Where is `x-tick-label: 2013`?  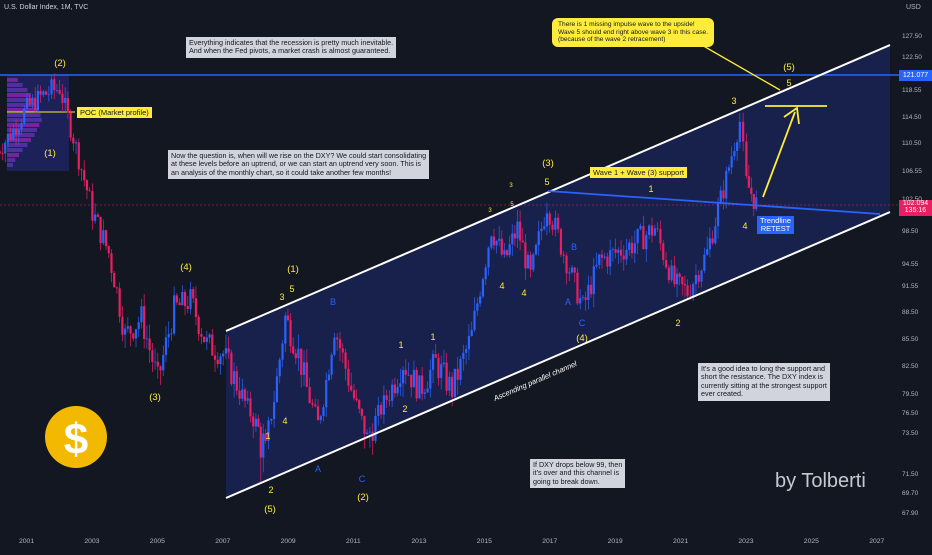
x-tick-label: 2013 is located at coordinates (419, 541).